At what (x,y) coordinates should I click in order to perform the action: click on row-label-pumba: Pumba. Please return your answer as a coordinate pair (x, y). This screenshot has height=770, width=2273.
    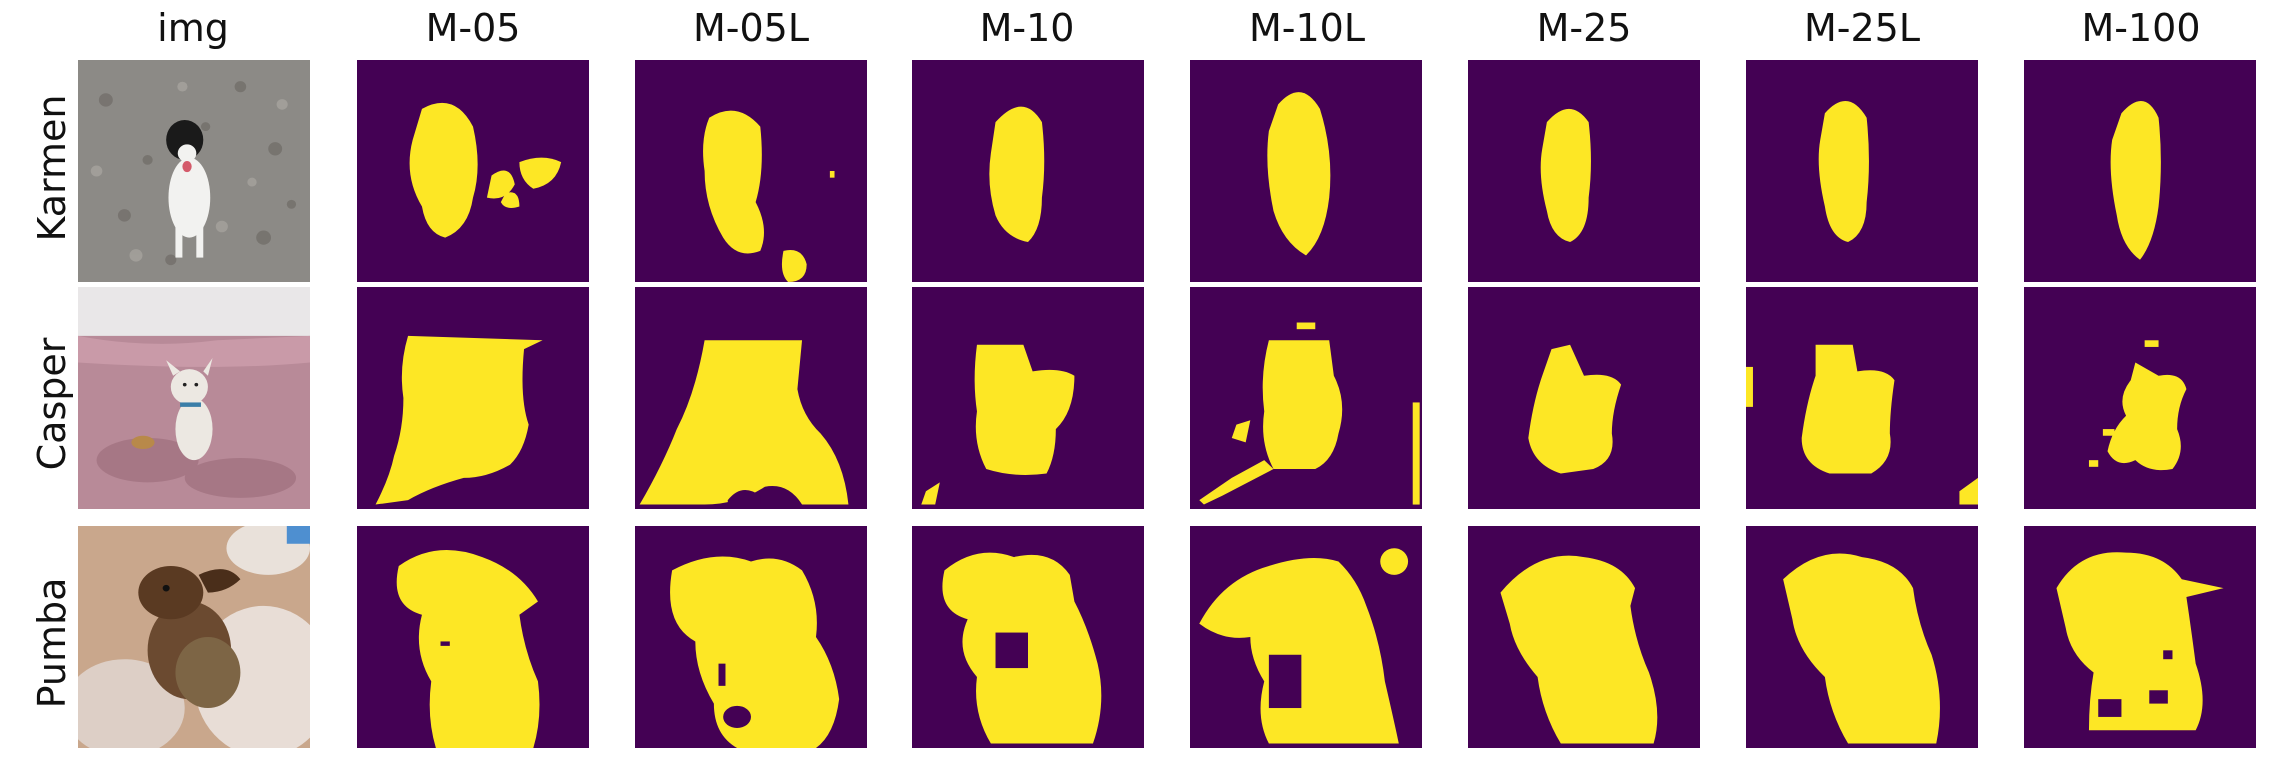
    Looking at the image, I should click on (52, 643).